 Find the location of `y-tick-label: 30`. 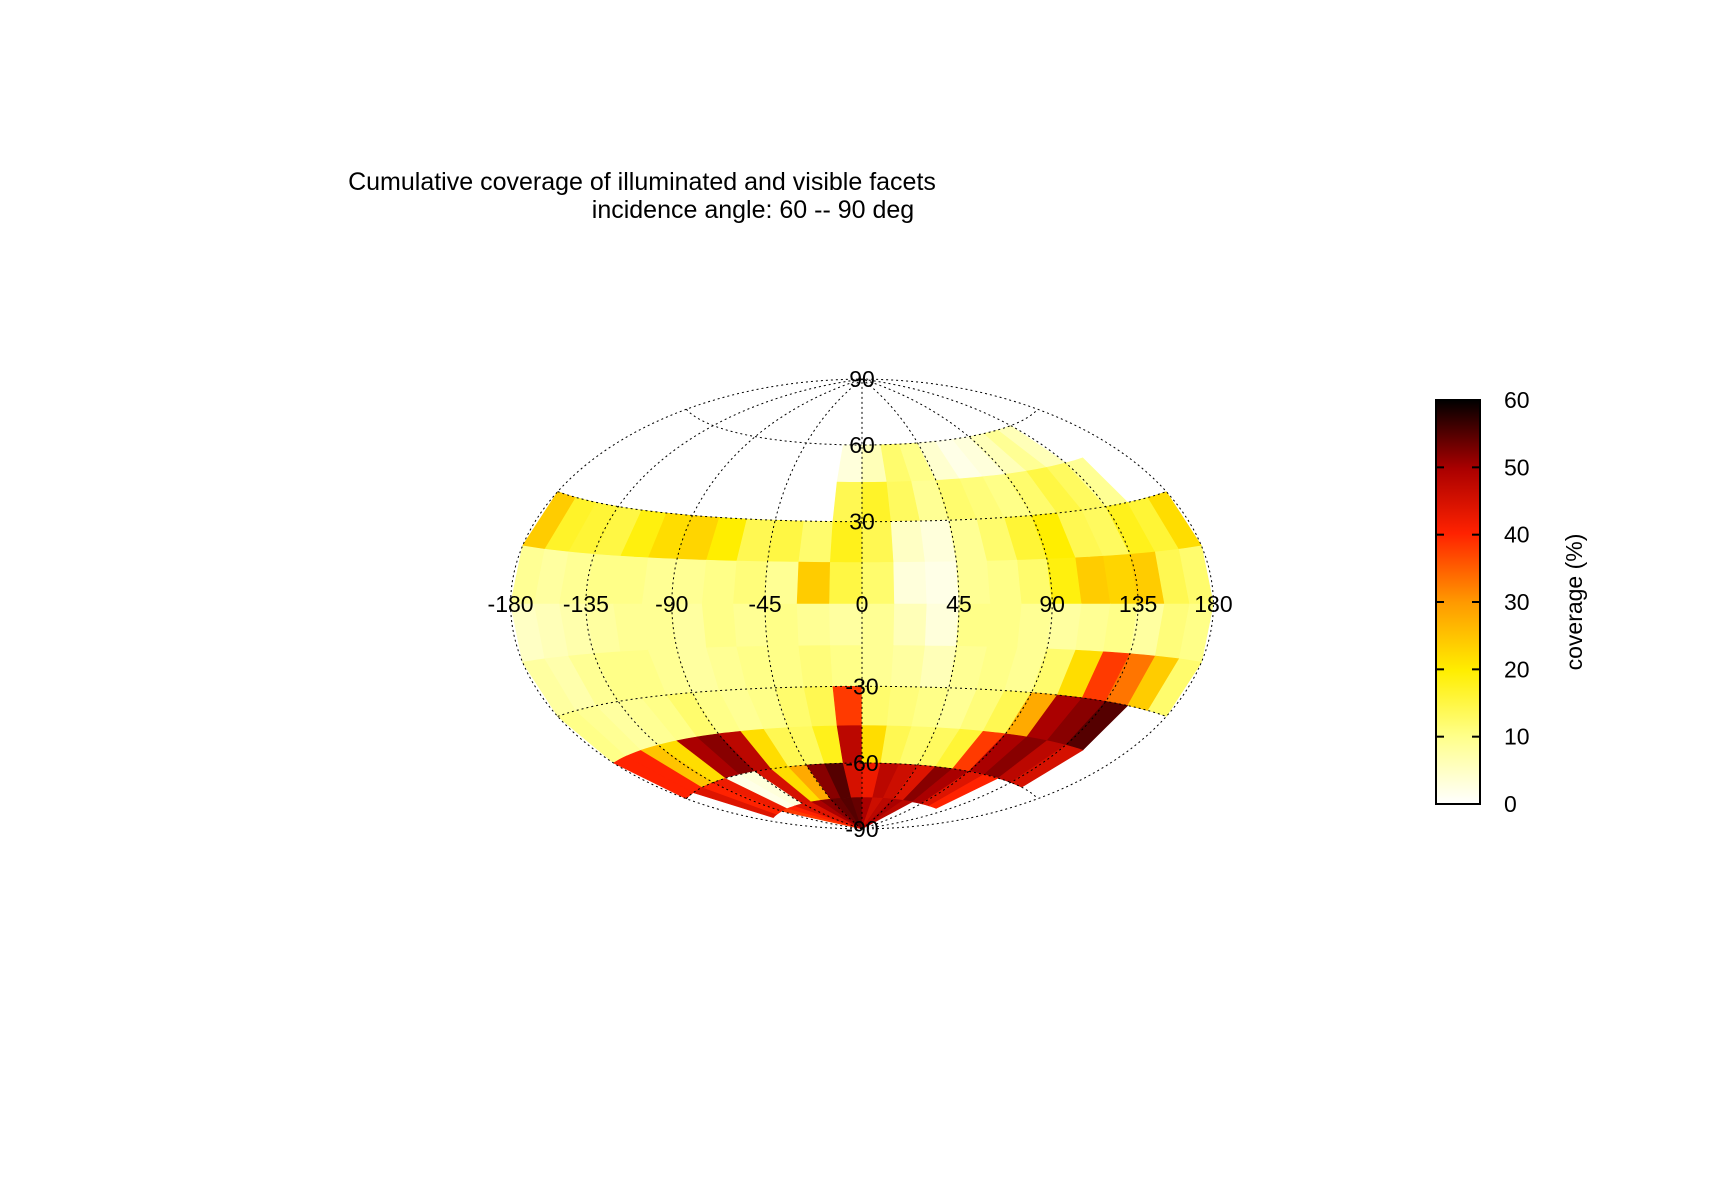

y-tick-label: 30 is located at coordinates (862, 522).